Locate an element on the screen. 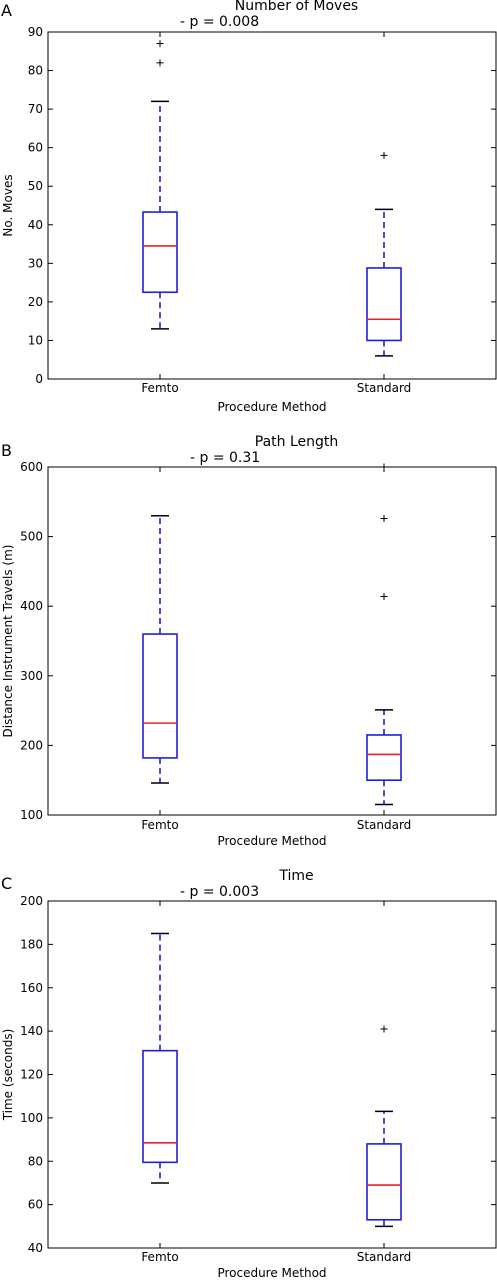  y-tick-label: 300 is located at coordinates (31, 676).